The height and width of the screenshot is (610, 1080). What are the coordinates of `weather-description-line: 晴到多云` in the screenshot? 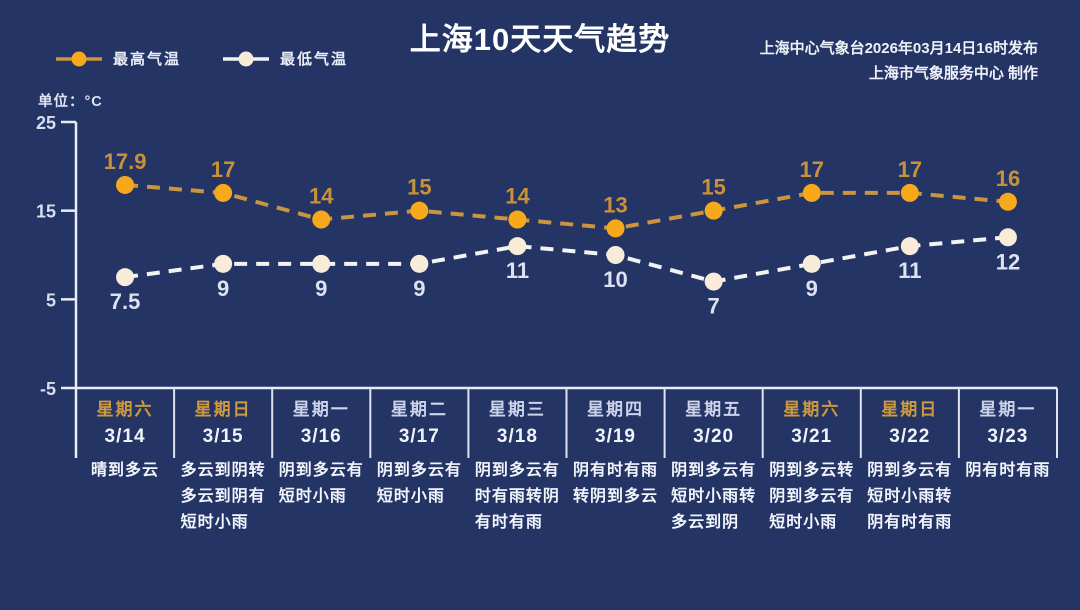 It's located at (125, 470).